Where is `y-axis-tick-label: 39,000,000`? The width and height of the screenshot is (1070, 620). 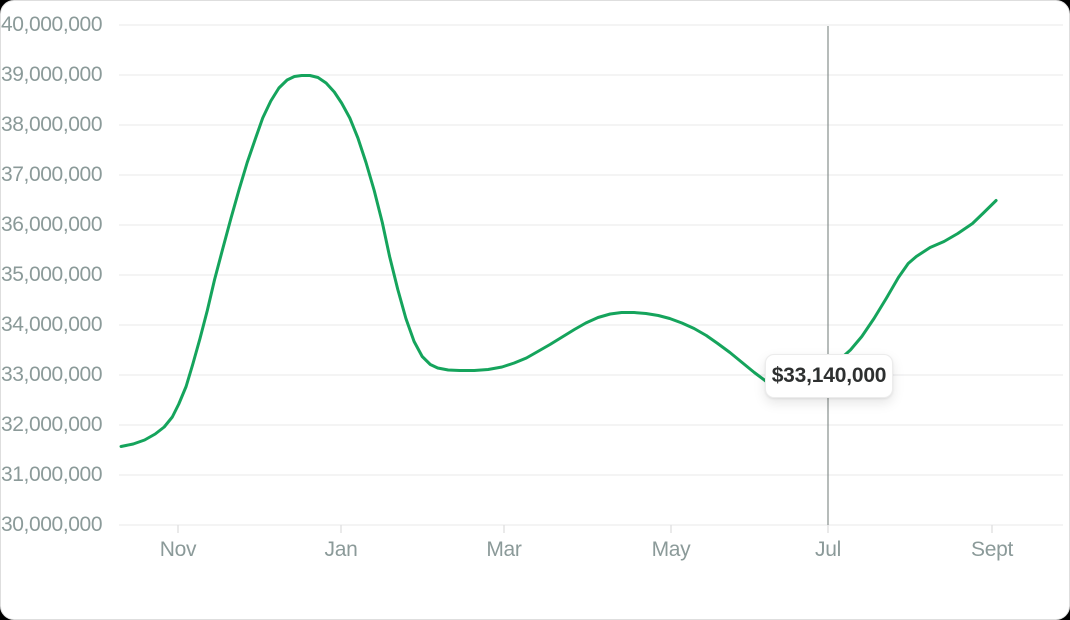 y-axis-tick-label: 39,000,000 is located at coordinates (52, 74).